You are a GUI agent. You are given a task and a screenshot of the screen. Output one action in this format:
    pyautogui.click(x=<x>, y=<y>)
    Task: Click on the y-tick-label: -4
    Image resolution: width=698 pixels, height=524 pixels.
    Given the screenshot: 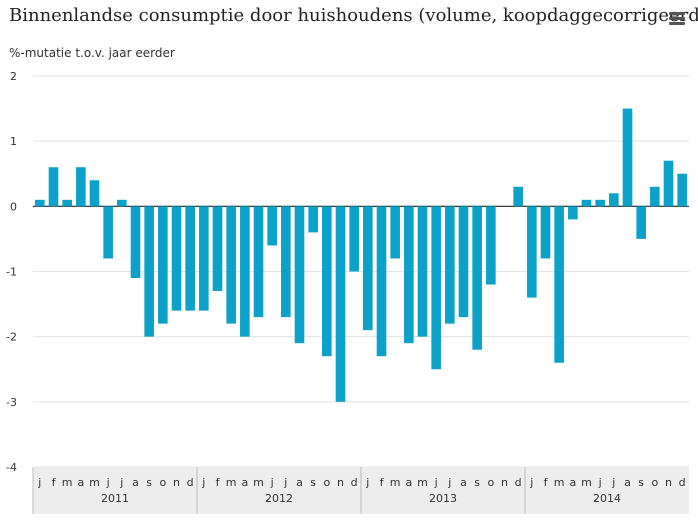 What is the action you would take?
    pyautogui.click(x=11, y=467)
    